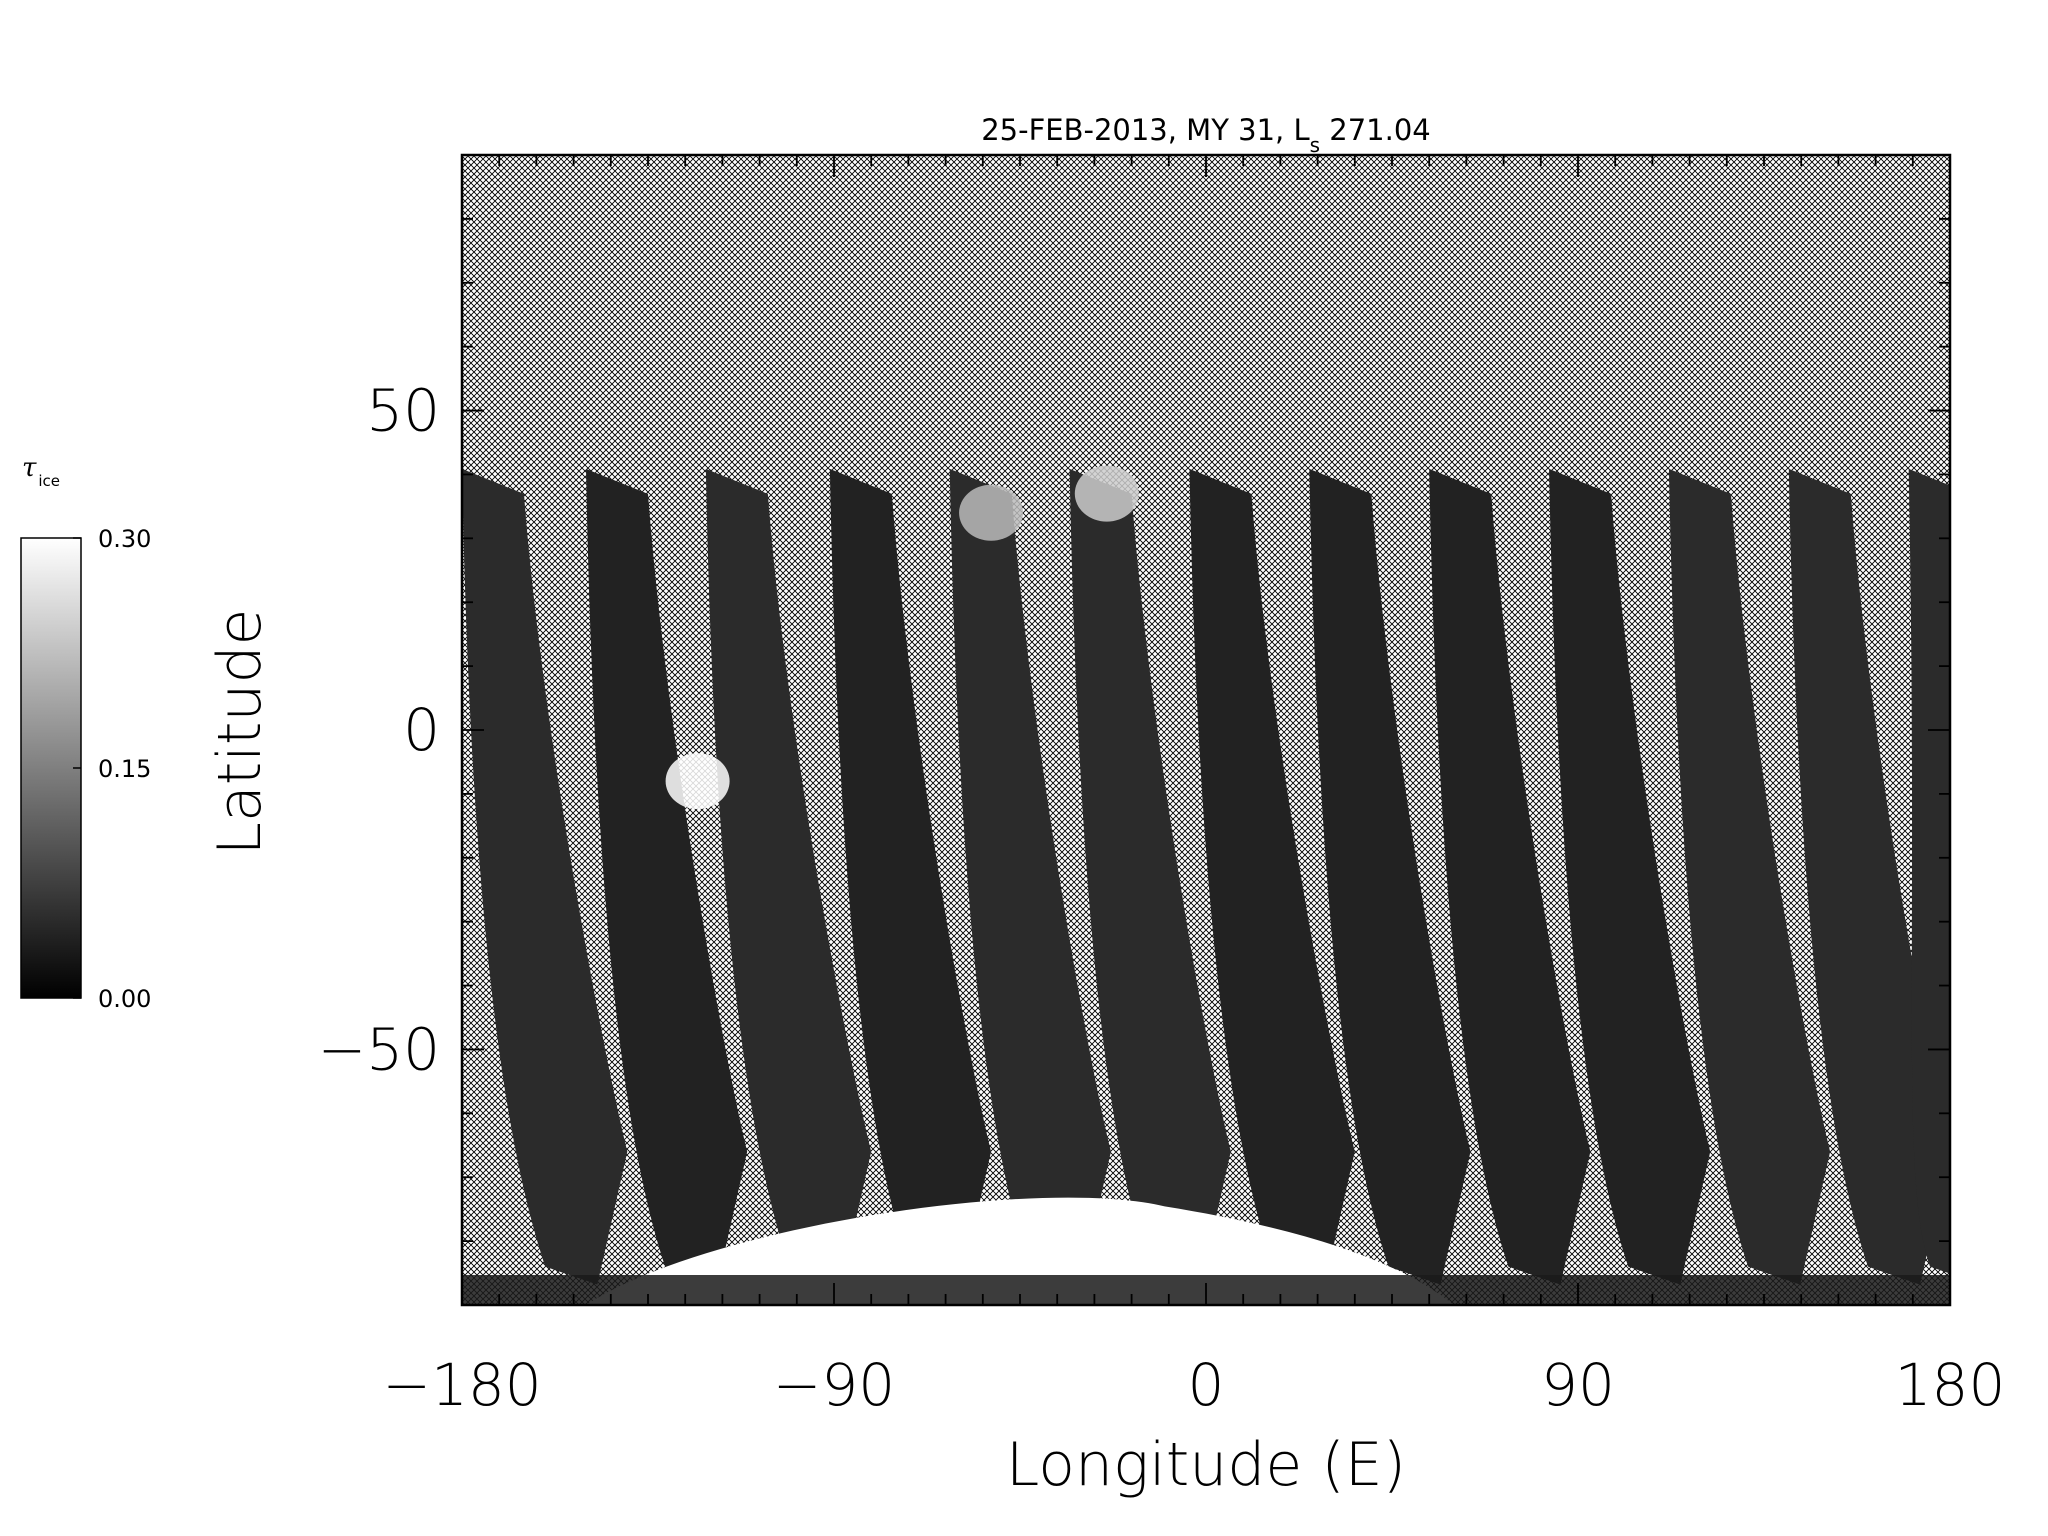 This screenshot has height=1536, width=2048. What do you see at coordinates (379, 730) in the screenshot?
I see `y-axis-tick-labels: 50 0 −50` at bounding box center [379, 730].